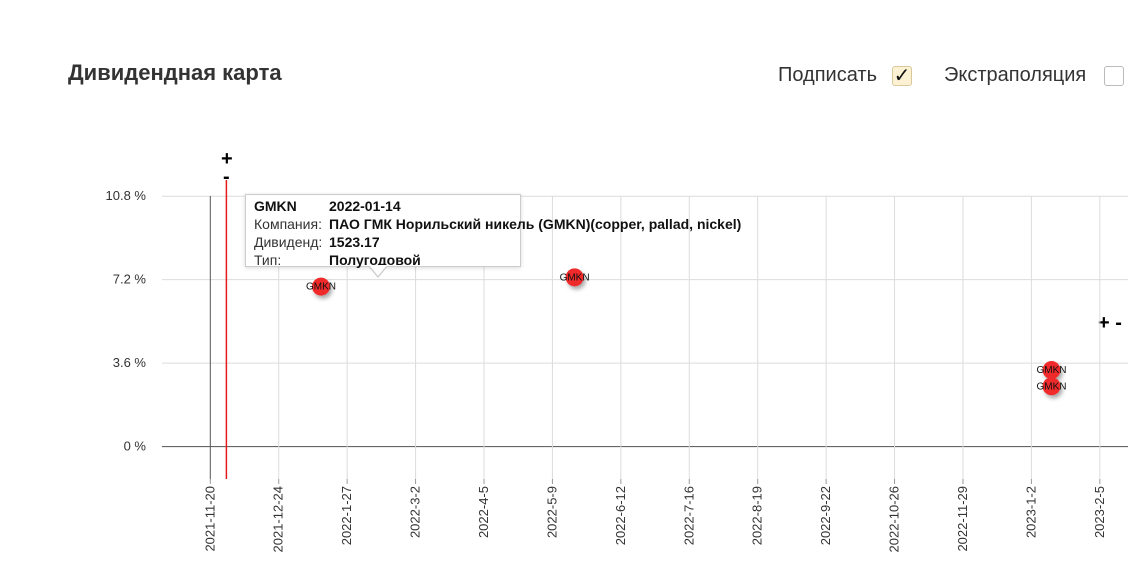  I want to click on x-tick-label: 2022-3-2, so click(415, 512).